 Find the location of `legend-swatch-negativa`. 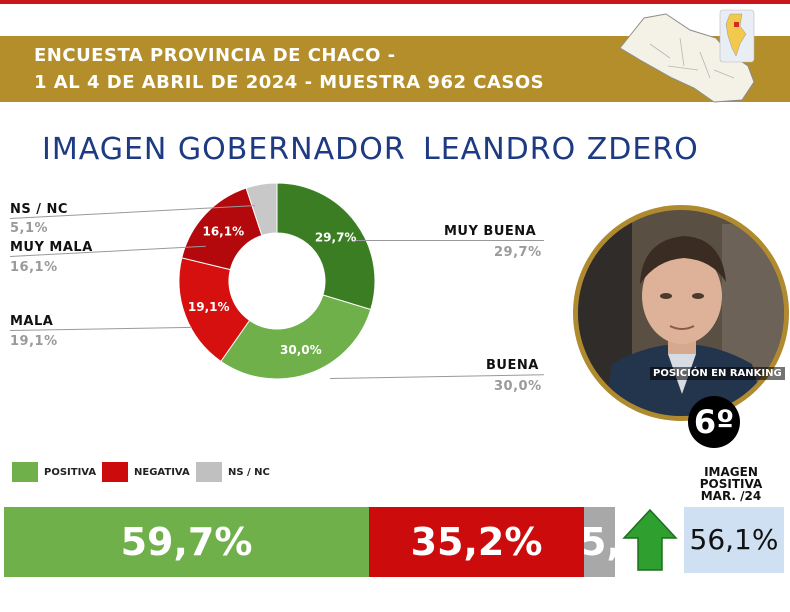

legend-swatch-negativa is located at coordinates (115, 472).